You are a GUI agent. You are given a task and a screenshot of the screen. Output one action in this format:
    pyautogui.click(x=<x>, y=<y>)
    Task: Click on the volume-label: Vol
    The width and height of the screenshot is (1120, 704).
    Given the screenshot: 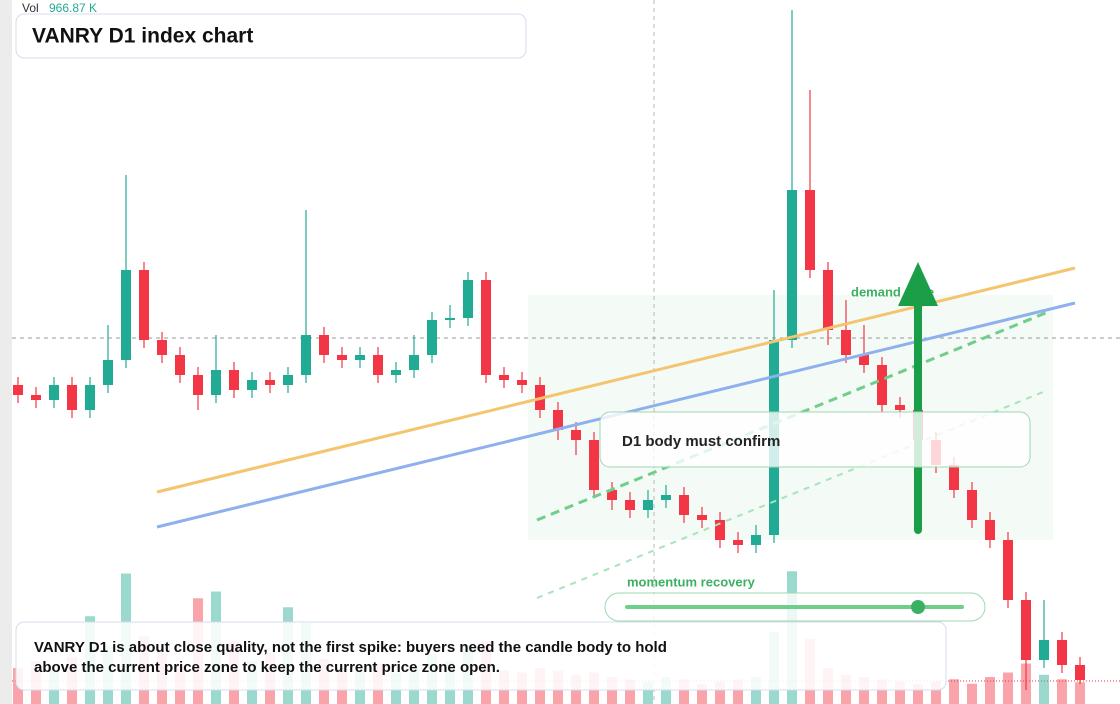 What is the action you would take?
    pyautogui.click(x=30, y=8)
    